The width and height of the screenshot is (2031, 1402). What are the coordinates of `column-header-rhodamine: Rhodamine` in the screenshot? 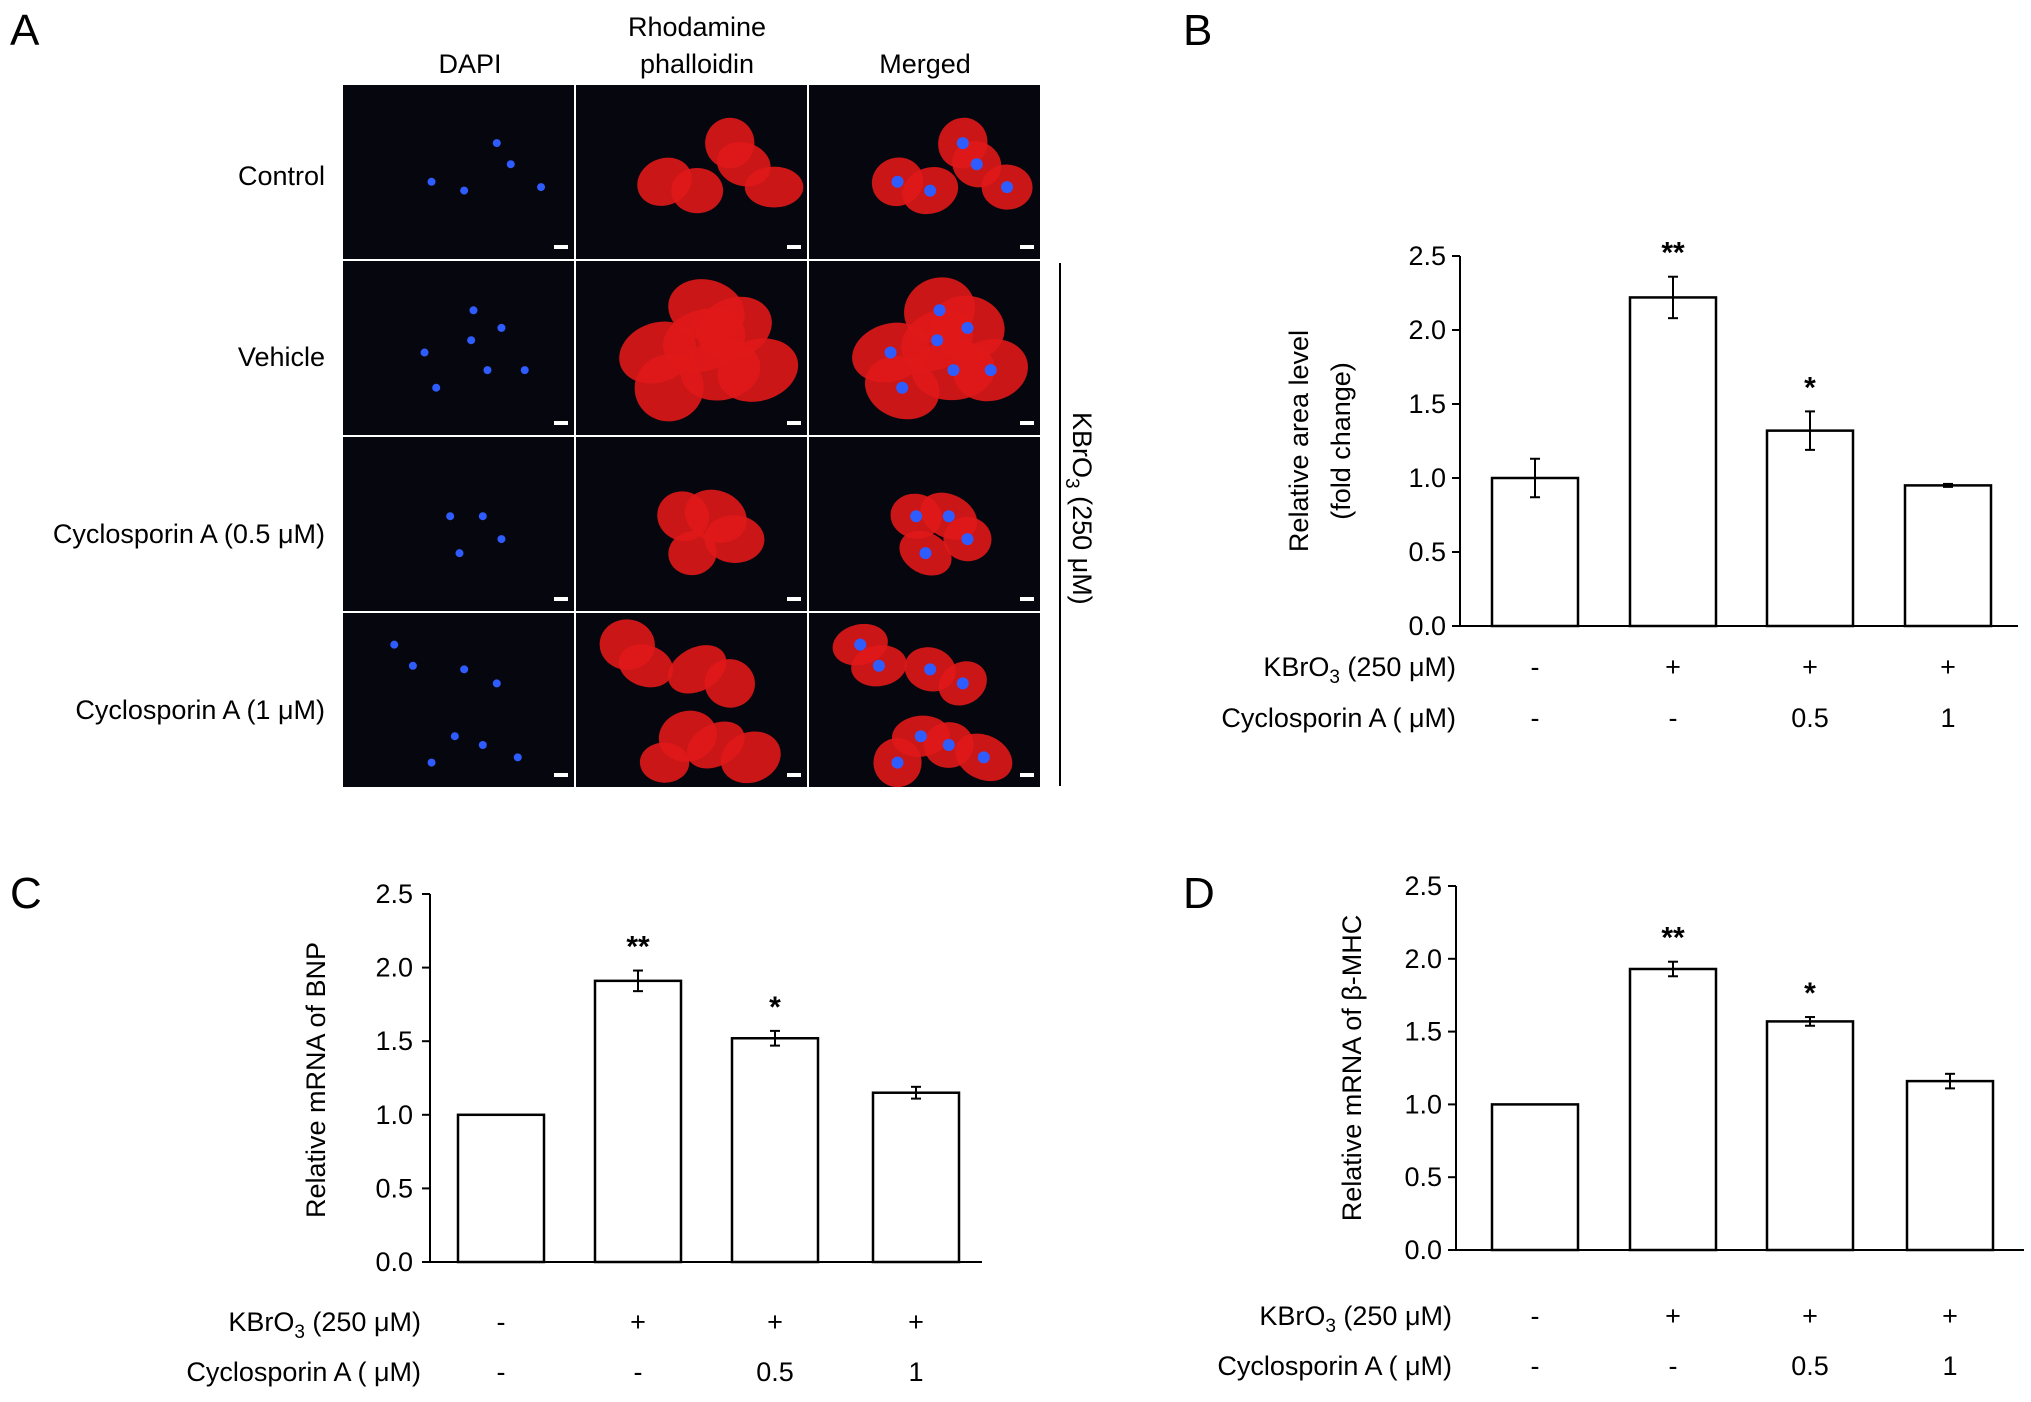 It's located at (697, 27).